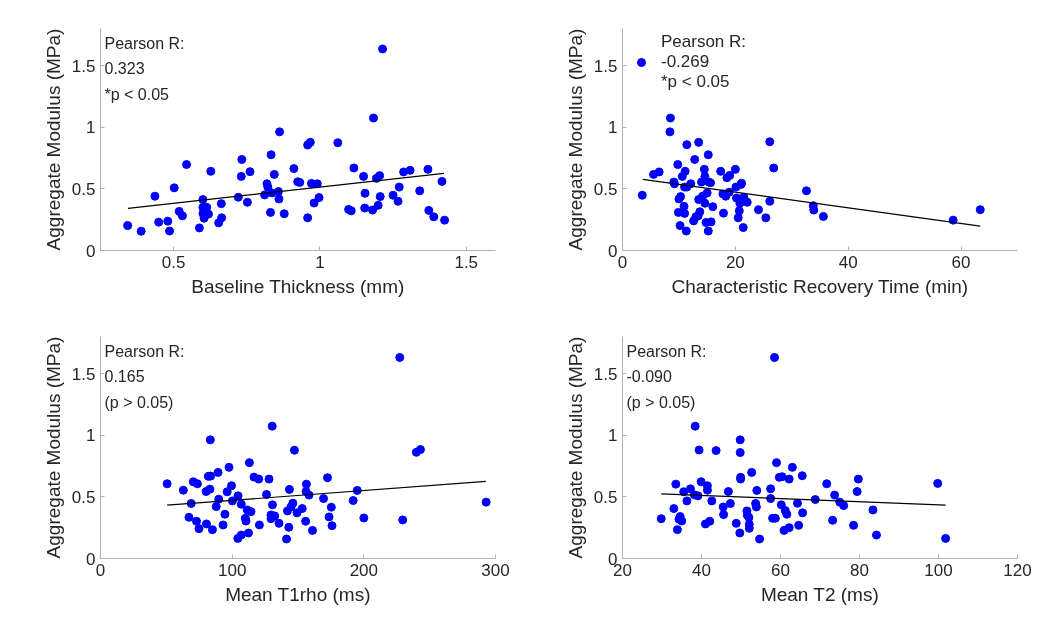 This screenshot has height=623, width=1045. Describe the element at coordinates (364, 570) in the screenshot. I see `x-tick-label: 200` at that location.